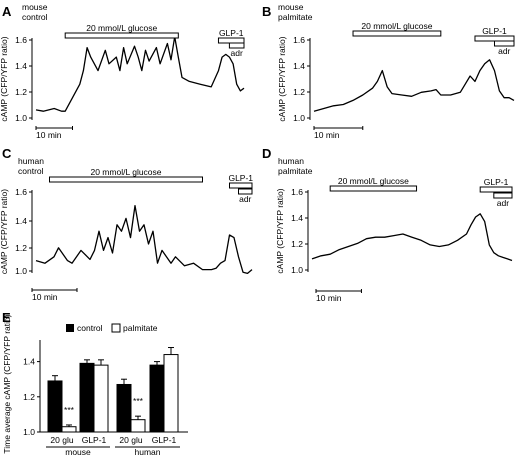  What do you see at coordinates (7, 153) in the screenshot?
I see `panel-letter: C` at bounding box center [7, 153].